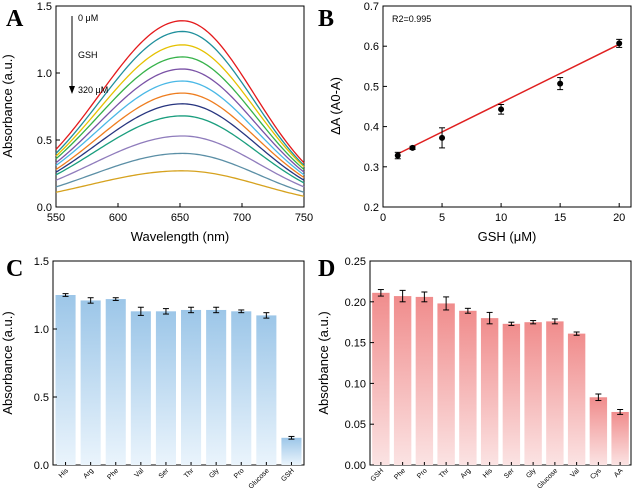  I want to click on panel-letter-d: D, so click(326, 269).